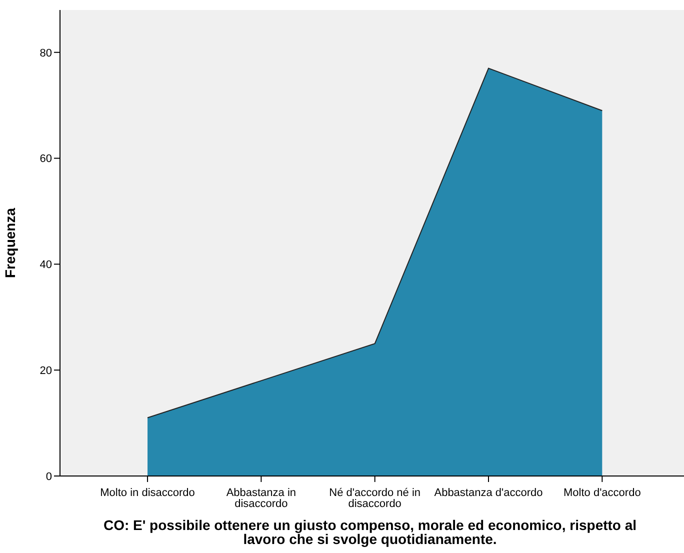  I want to click on y-tick-label: 20, so click(46, 370).